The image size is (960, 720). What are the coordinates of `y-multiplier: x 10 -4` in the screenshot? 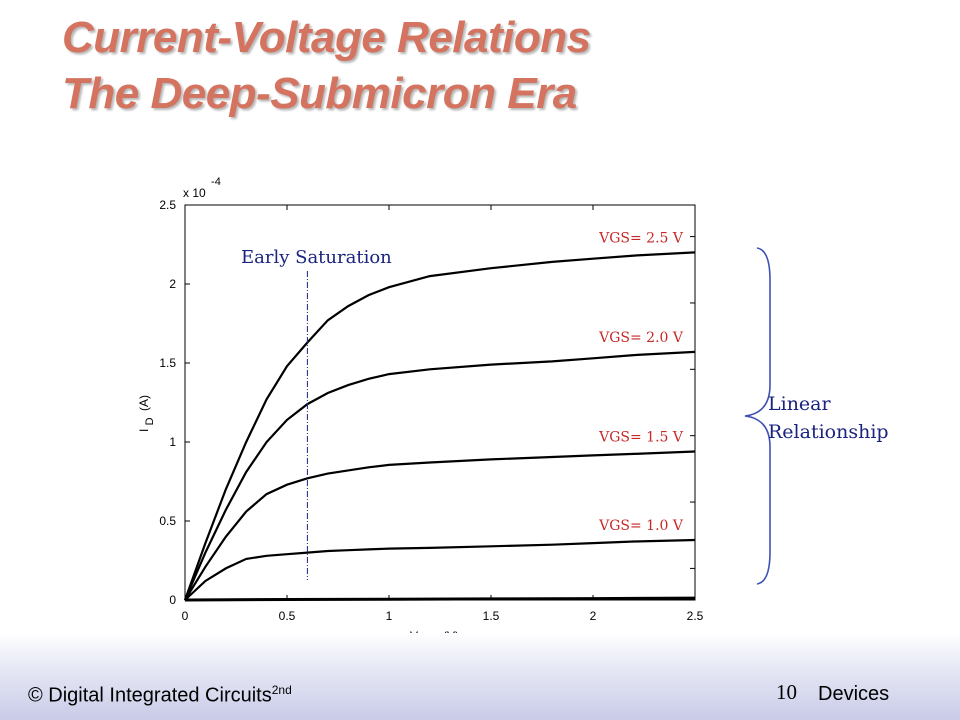 It's located at (202, 188).